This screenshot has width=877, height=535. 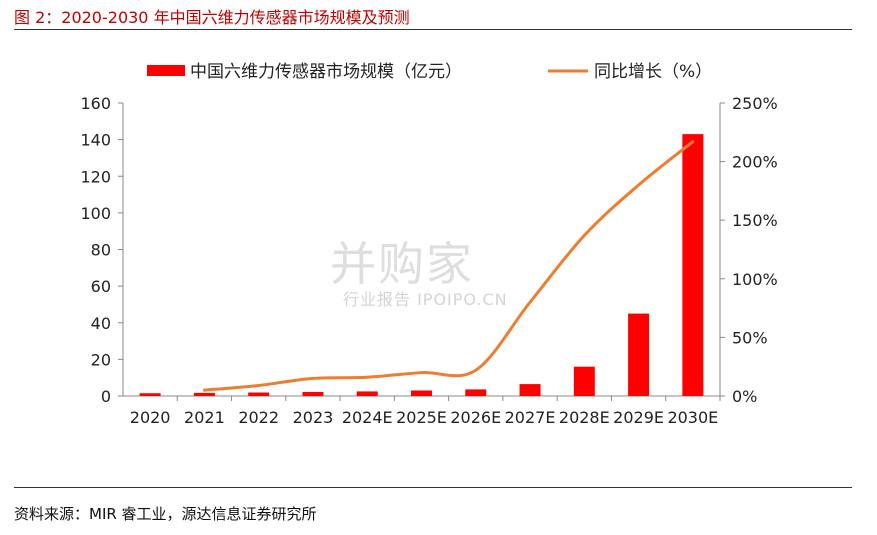 What do you see at coordinates (326, 72) in the screenshot?
I see `legend-label-bar: 中国六维力传感器市场规模（亿元）` at bounding box center [326, 72].